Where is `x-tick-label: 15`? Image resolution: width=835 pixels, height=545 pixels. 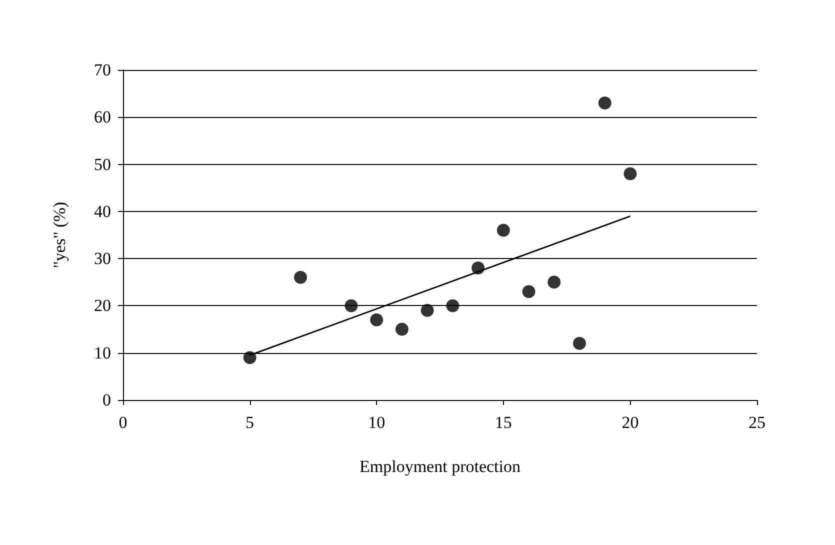 x-tick-label: 15 is located at coordinates (503, 422).